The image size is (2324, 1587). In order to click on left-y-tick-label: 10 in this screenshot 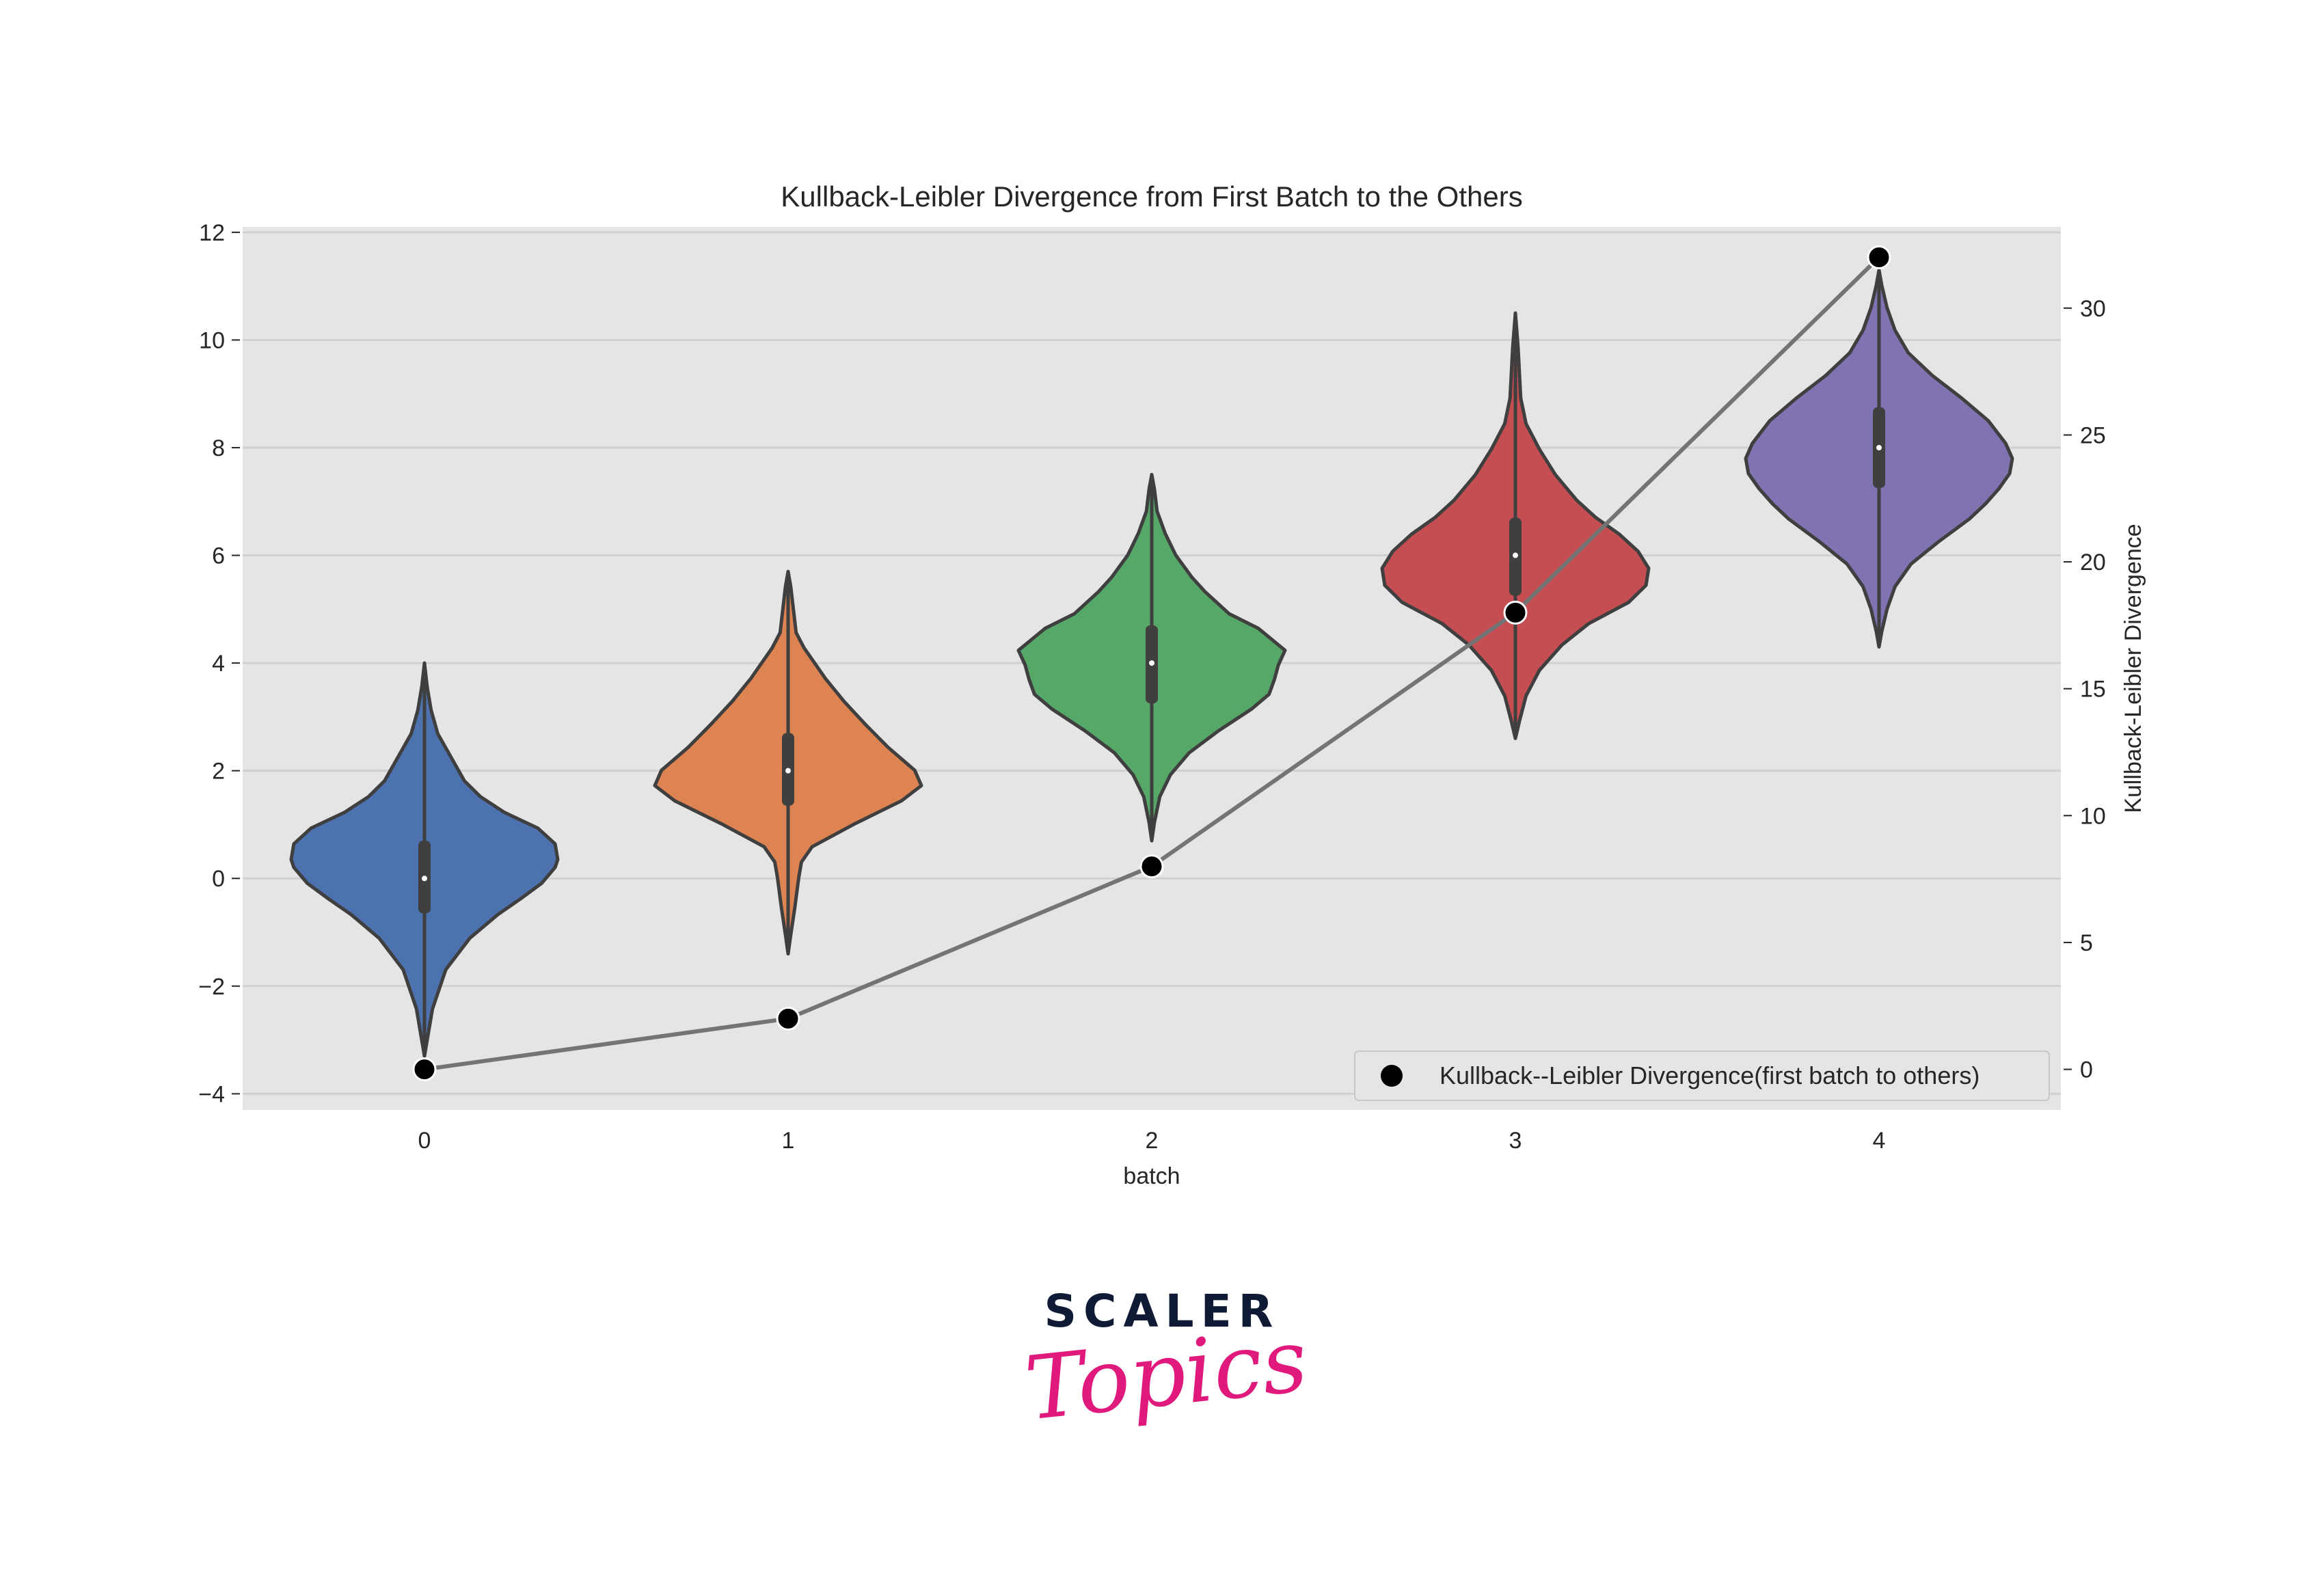, I will do `click(212, 340)`.